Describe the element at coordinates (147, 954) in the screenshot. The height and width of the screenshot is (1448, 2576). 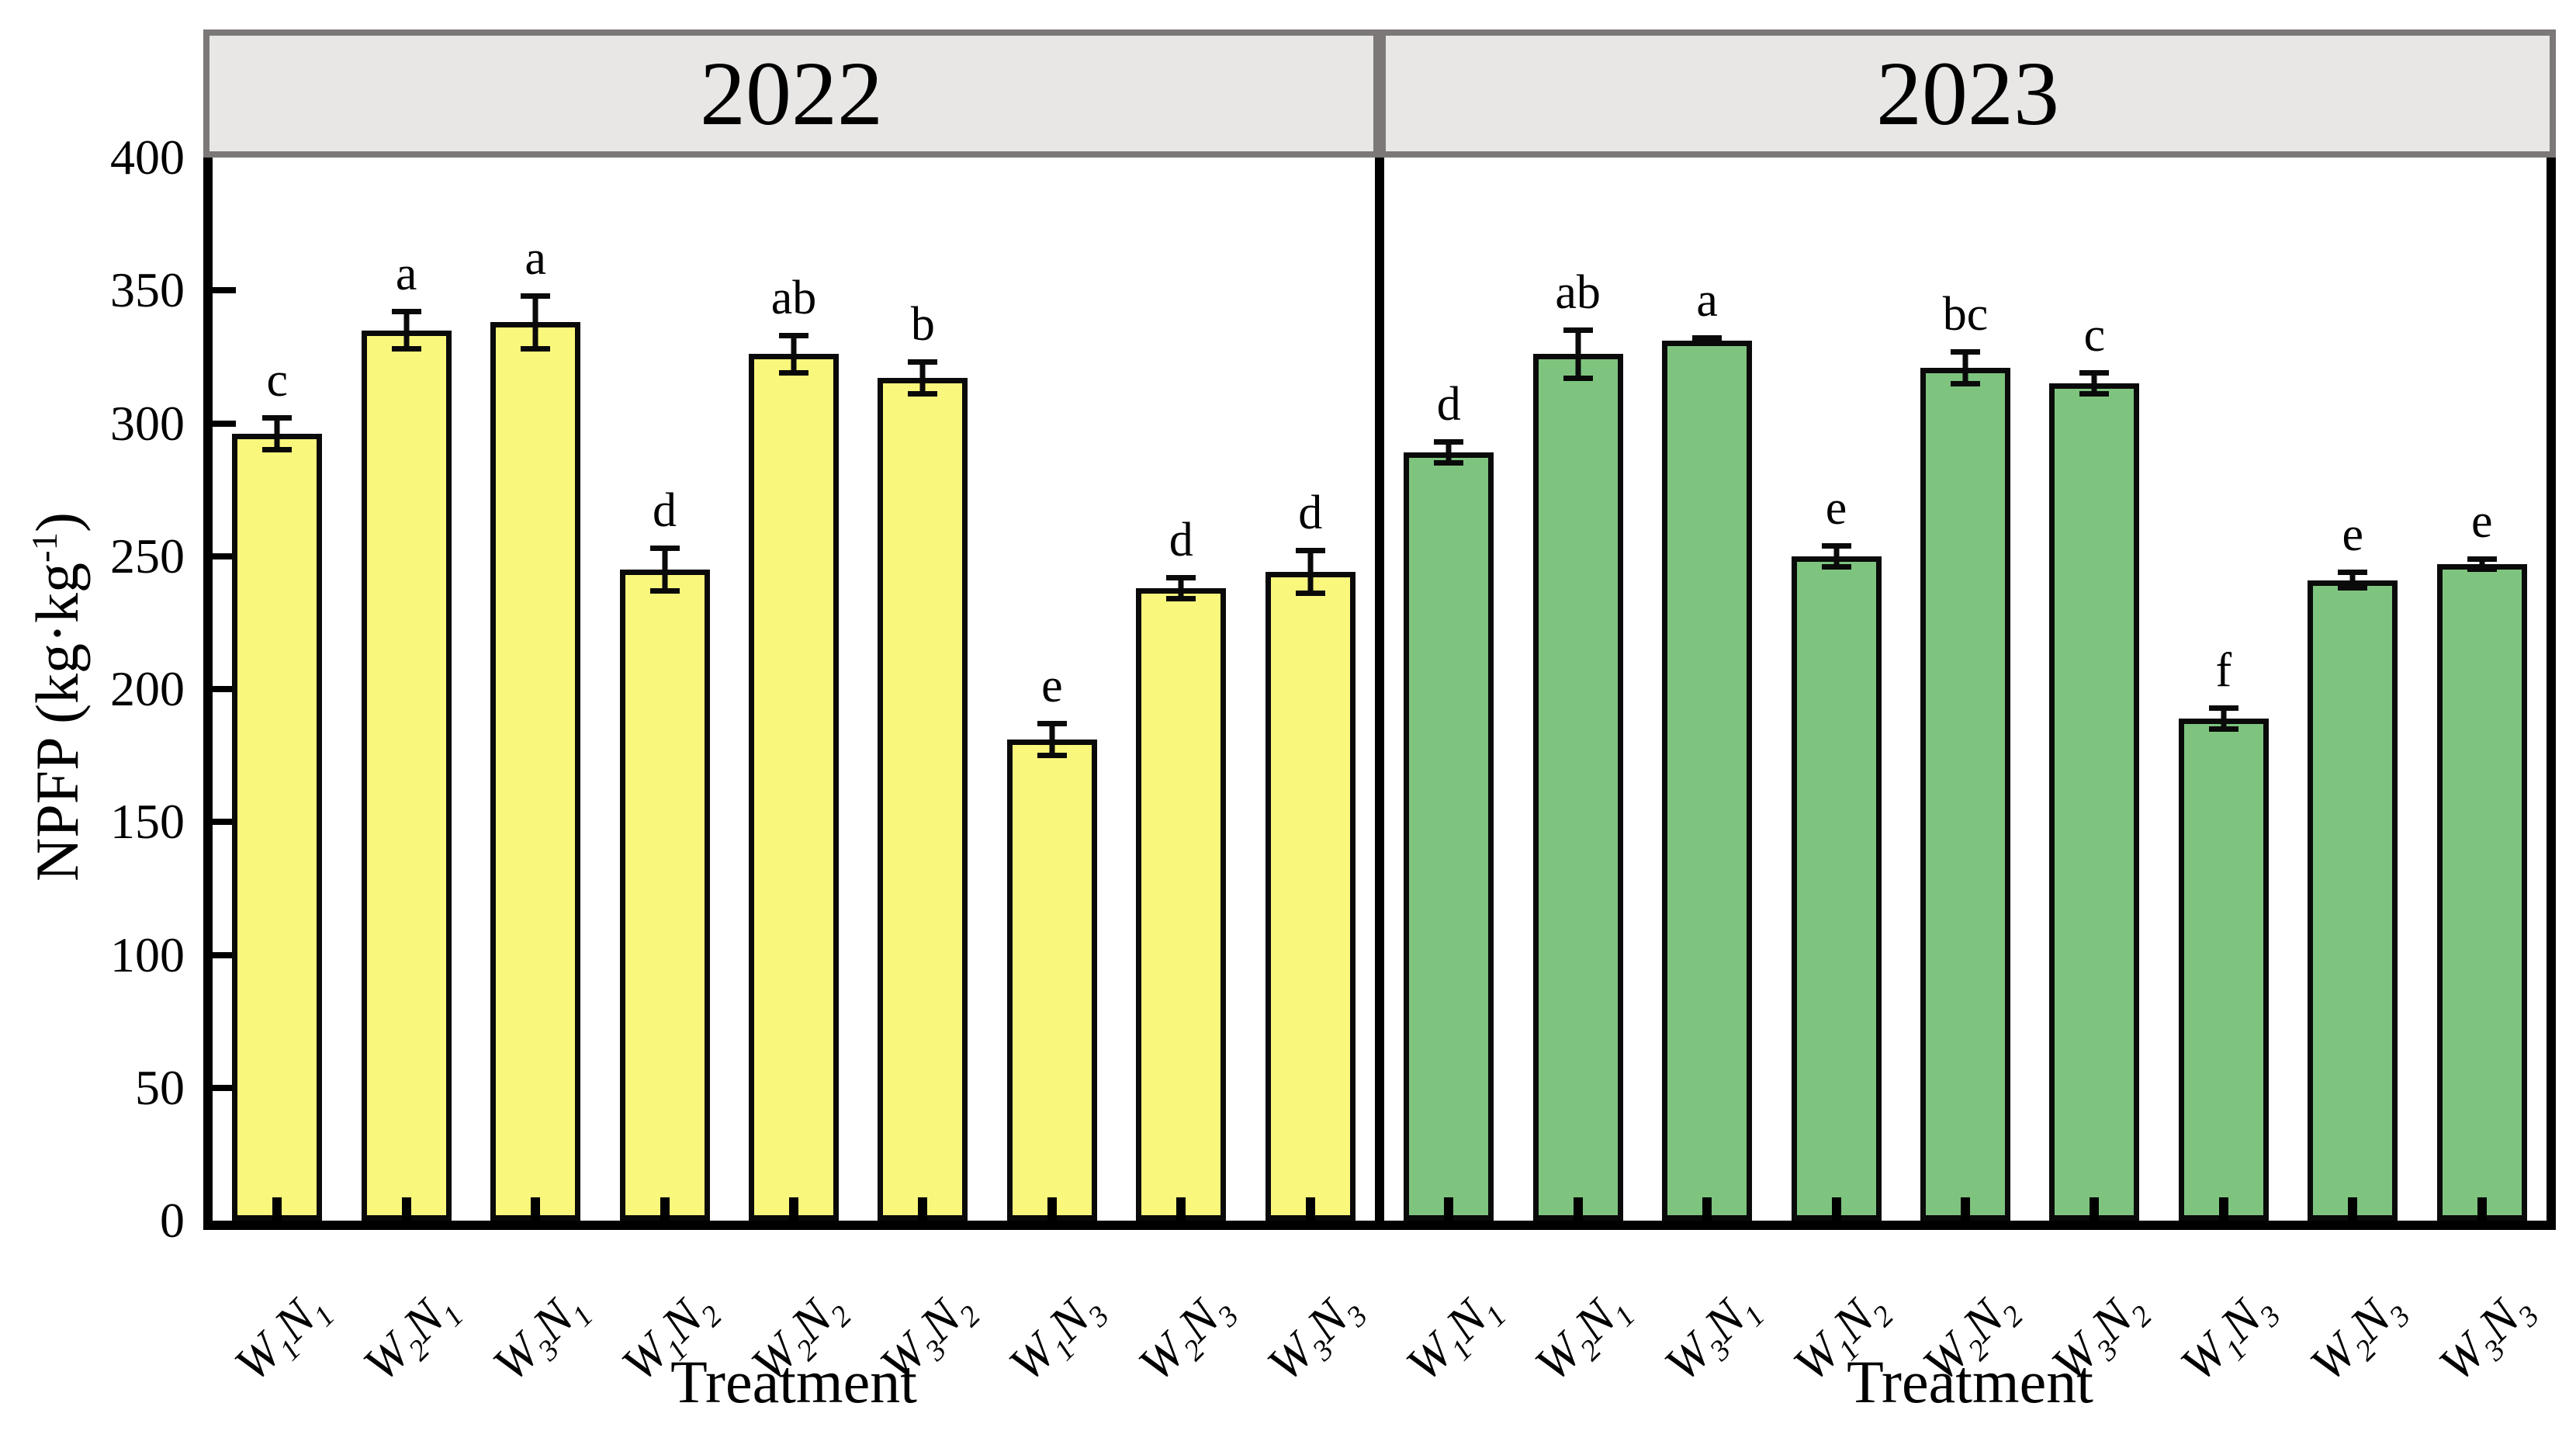
I see `y-tick-label: 100` at that location.